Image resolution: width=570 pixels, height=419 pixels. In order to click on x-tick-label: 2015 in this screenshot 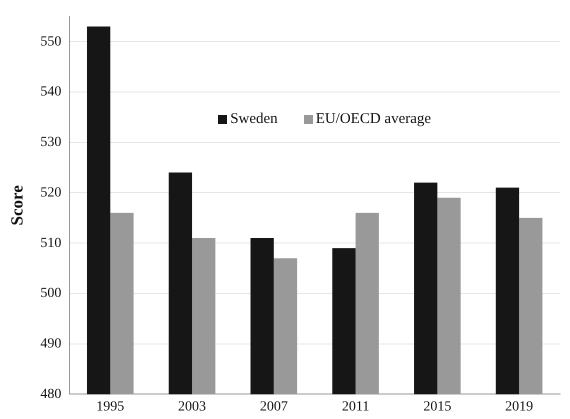, I will do `click(437, 406)`.